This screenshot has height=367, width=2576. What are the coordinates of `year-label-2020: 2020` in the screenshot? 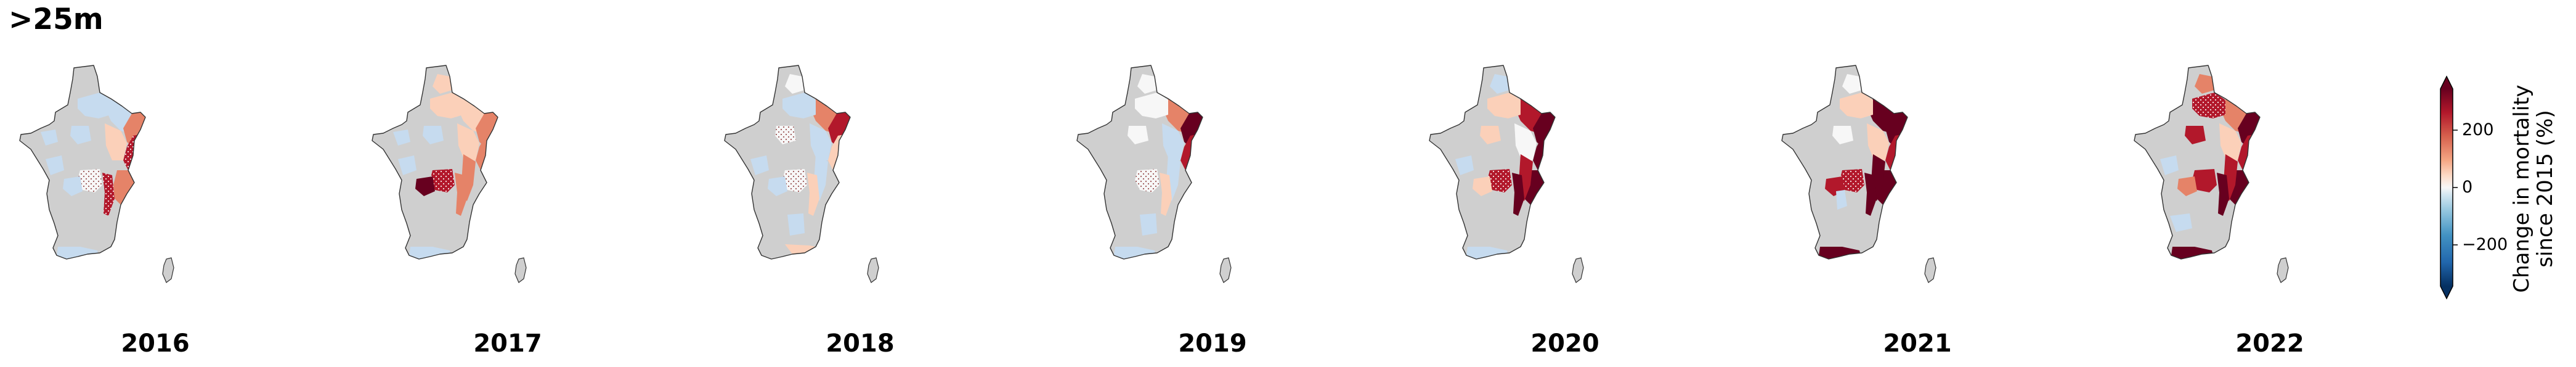 It's located at (1564, 343).